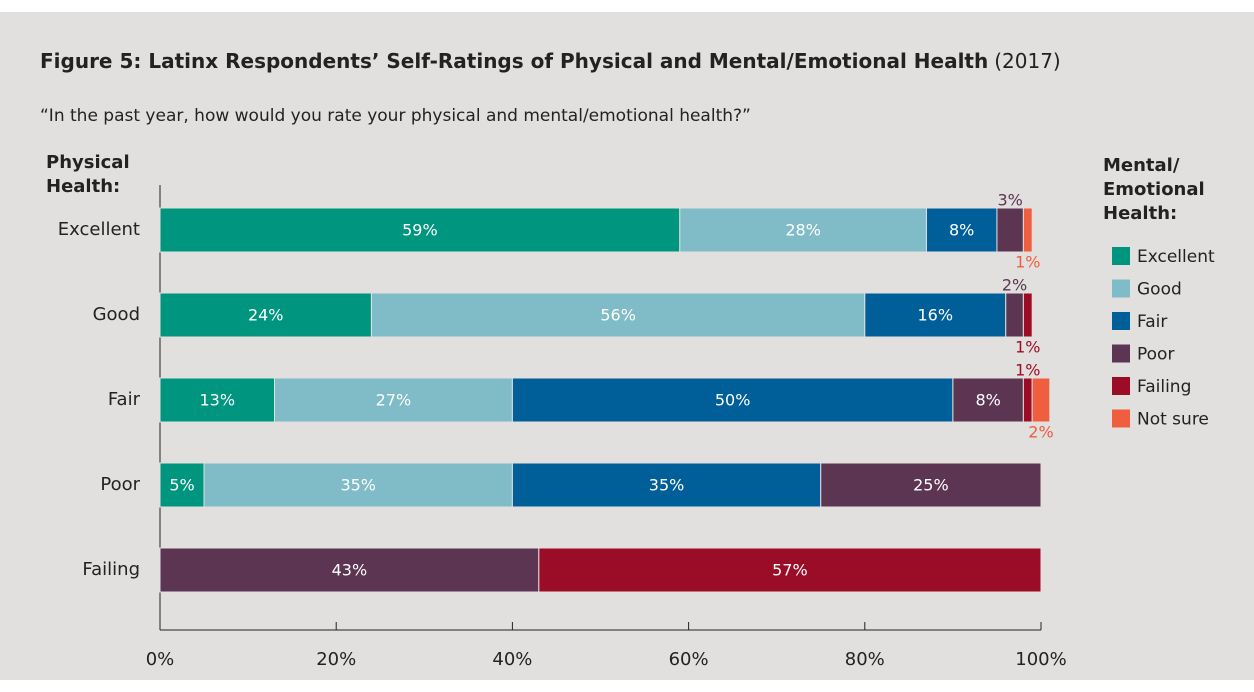 The image size is (1254, 692). What do you see at coordinates (111, 569) in the screenshot?
I see `y-tick-label: Failing` at bounding box center [111, 569].